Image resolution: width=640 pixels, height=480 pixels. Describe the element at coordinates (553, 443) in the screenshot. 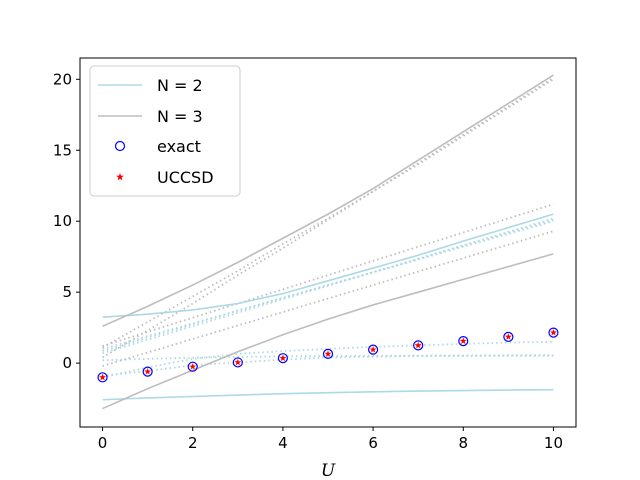

I see `x-tick-label: 10` at that location.